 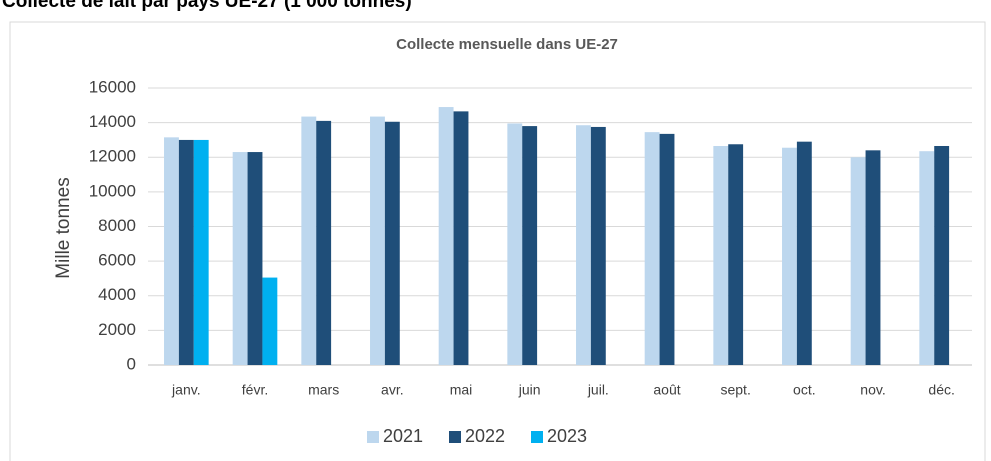 What do you see at coordinates (117, 329) in the screenshot?
I see `y-tick-label: 2000` at bounding box center [117, 329].